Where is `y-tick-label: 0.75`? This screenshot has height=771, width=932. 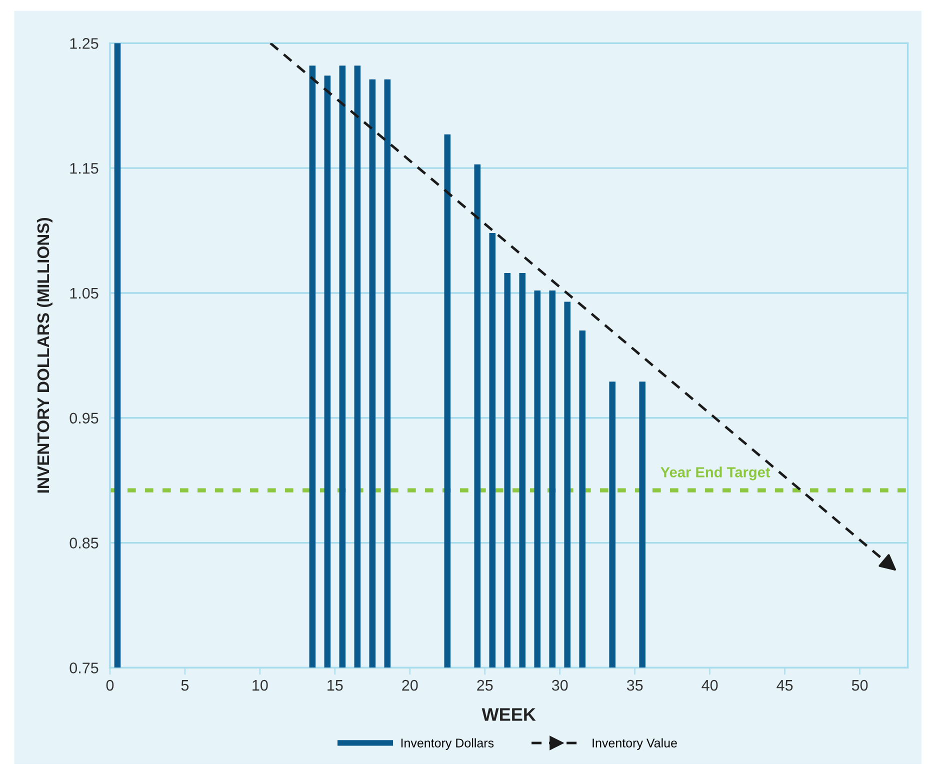
y-tick-label: 0.75 is located at coordinates (84, 668).